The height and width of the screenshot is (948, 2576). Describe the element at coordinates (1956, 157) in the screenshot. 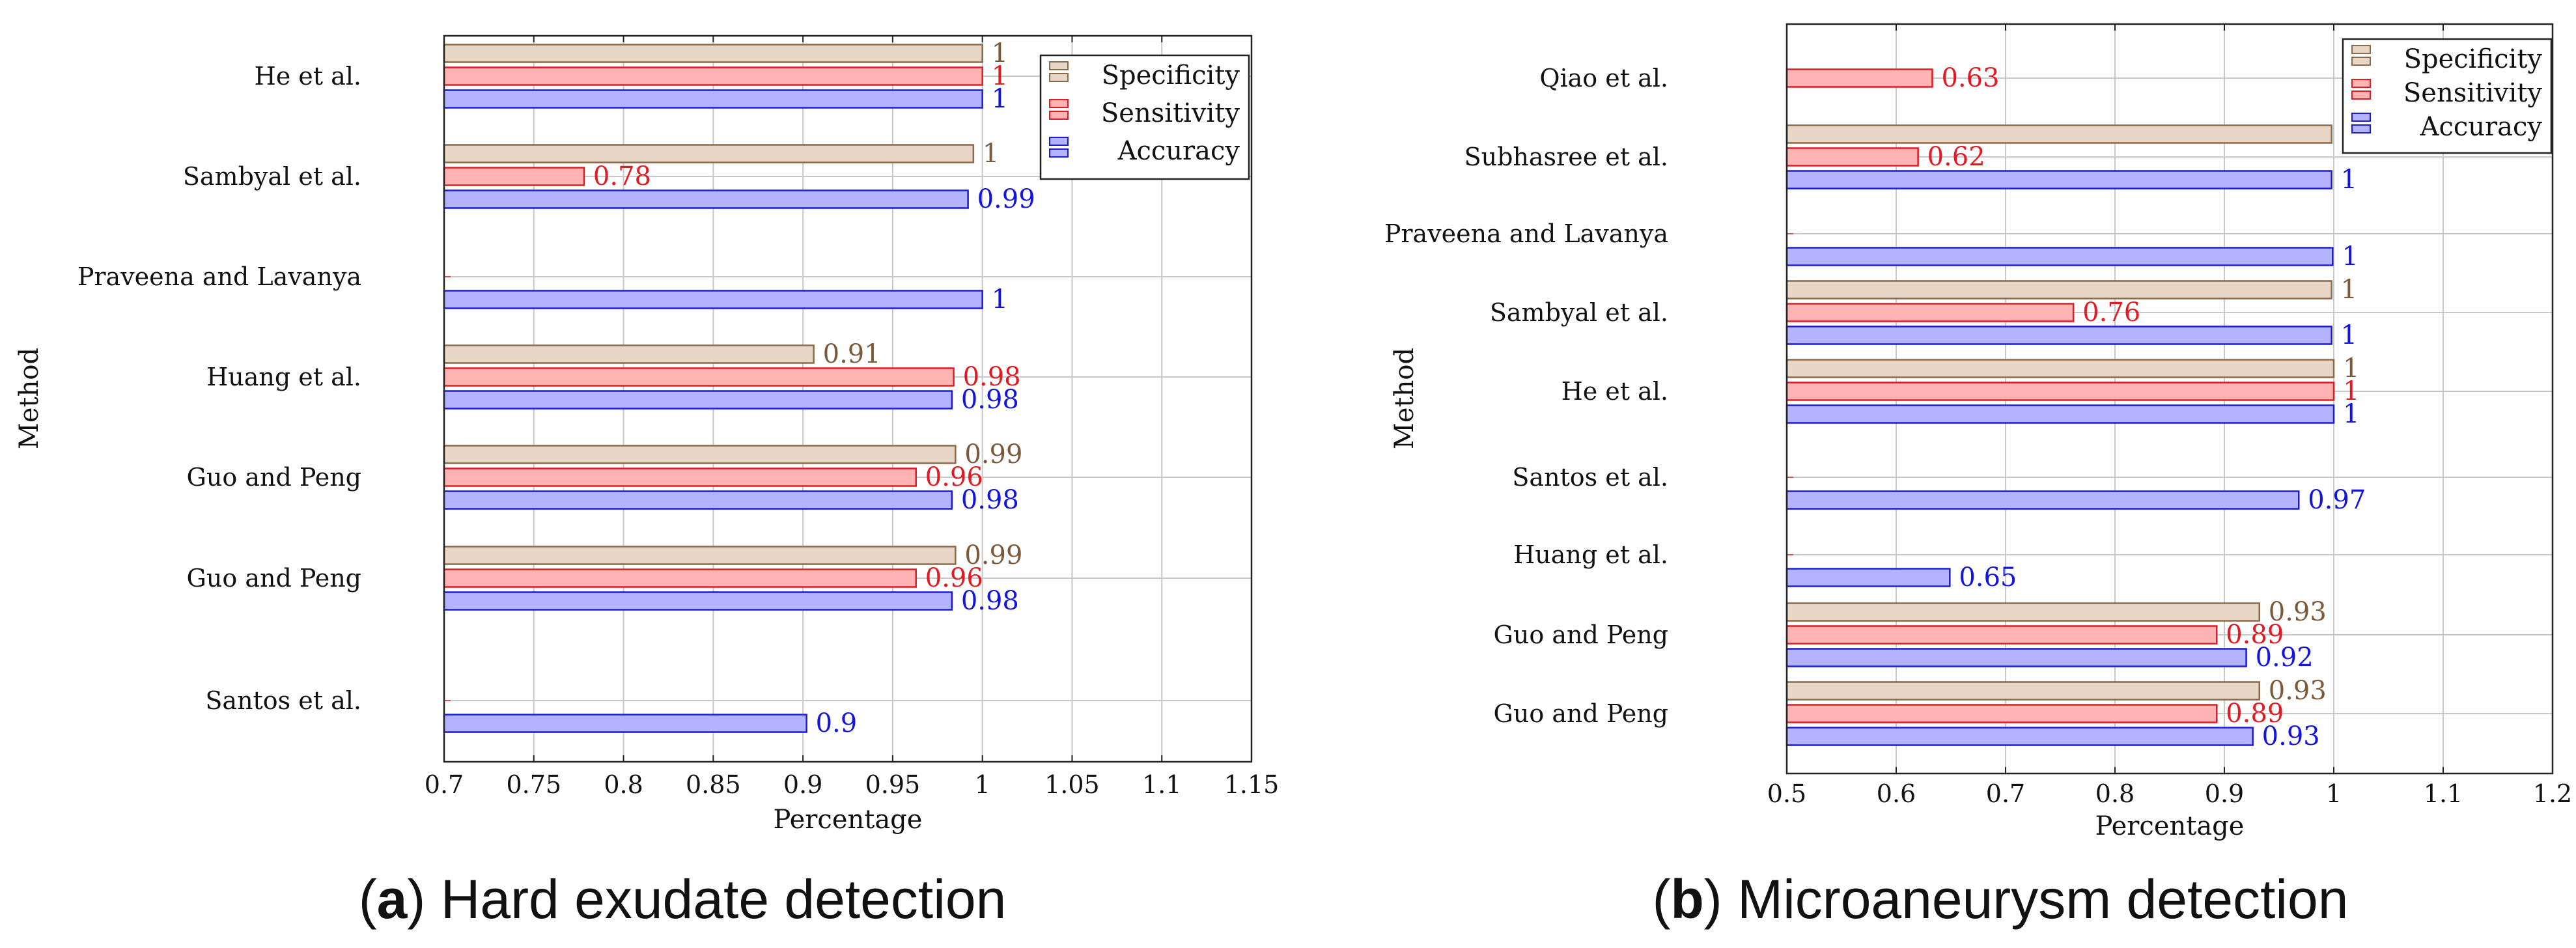

I see `sensitivity-value-label: 0.62` at that location.